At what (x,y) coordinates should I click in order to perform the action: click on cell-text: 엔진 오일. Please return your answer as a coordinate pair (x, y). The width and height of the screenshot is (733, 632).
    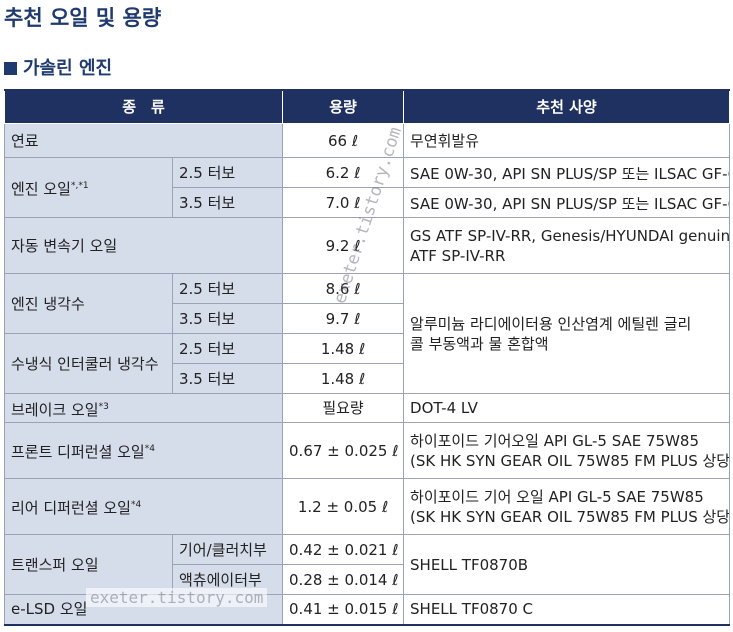
    Looking at the image, I should click on (41, 189).